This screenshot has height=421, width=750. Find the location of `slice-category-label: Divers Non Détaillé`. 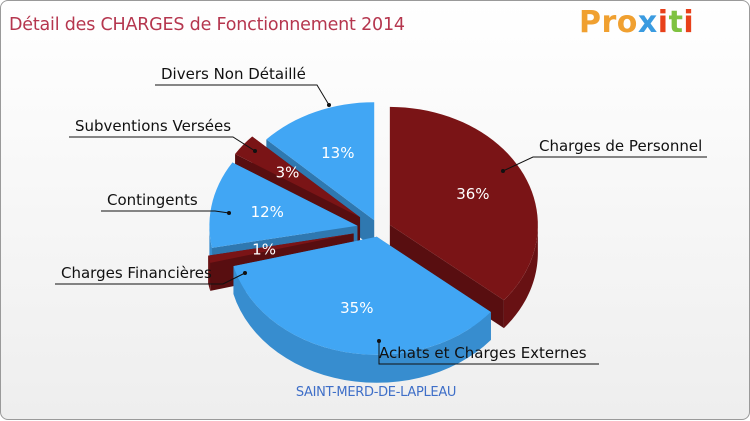

slice-category-label: Divers Non Détaillé is located at coordinates (233, 74).